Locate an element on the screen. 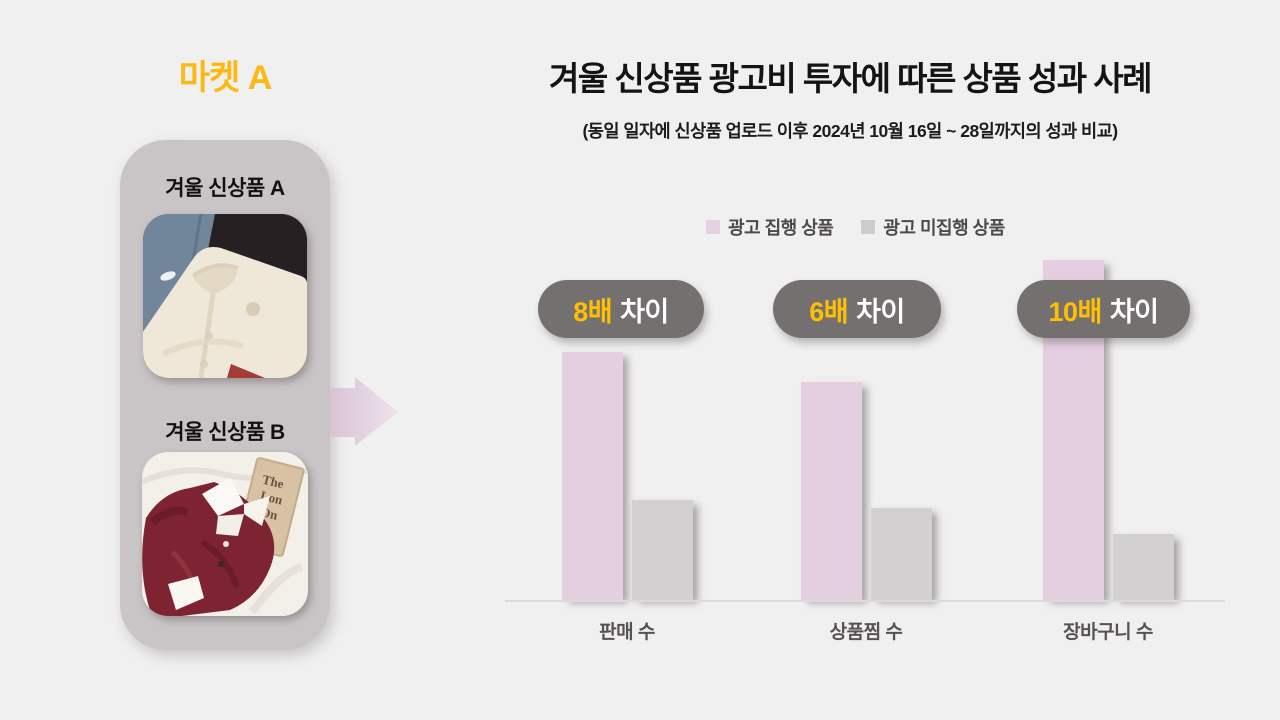 This screenshot has width=1280, height=720. product-b-photo: The Lon On is located at coordinates (225, 534).